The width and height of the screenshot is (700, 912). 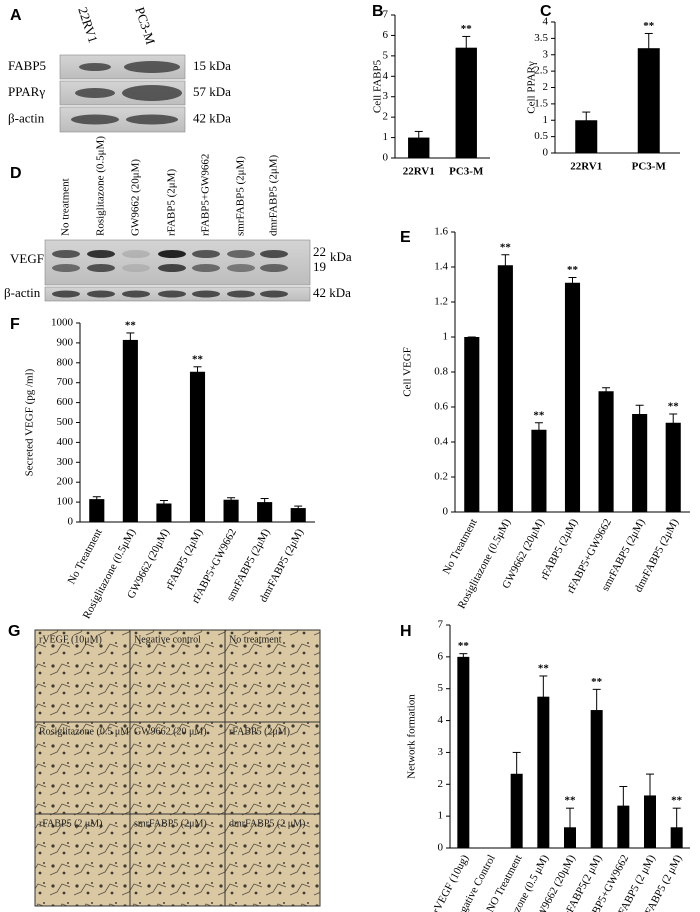 What do you see at coordinates (212, 65) in the screenshot?
I see `size-label: 15 kDa` at bounding box center [212, 65].